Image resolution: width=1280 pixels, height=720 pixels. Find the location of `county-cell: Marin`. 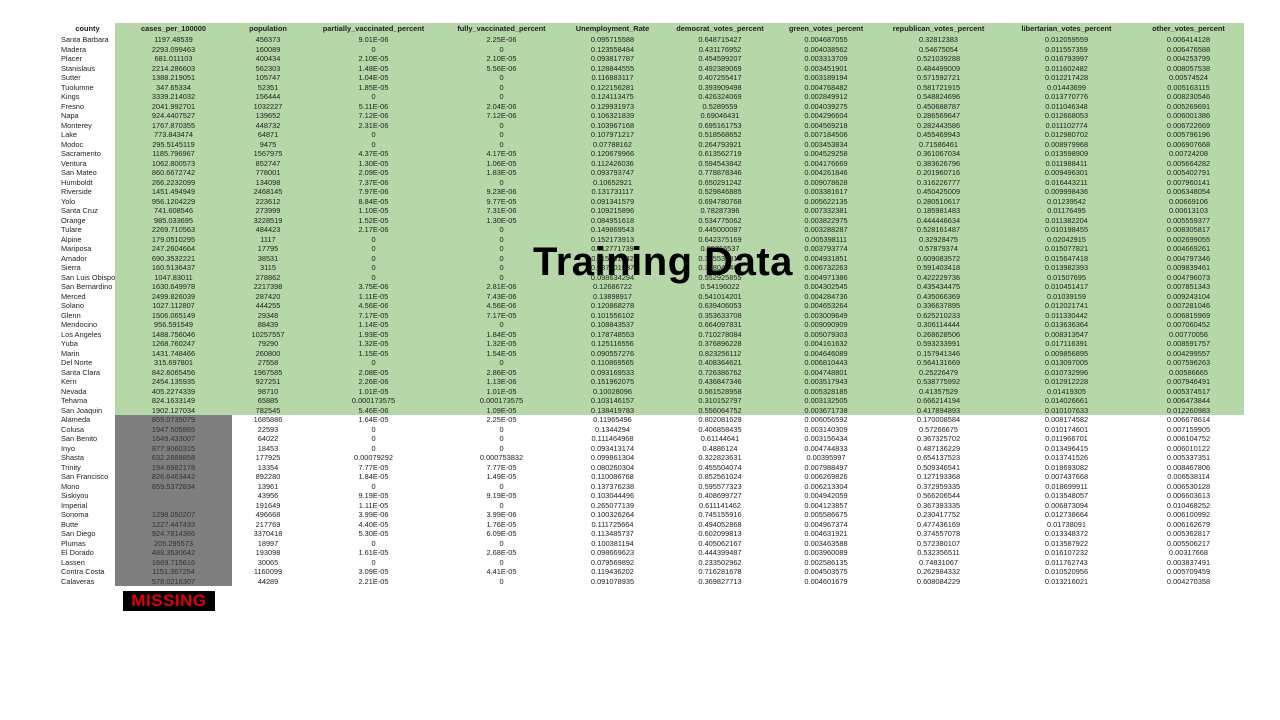

county-cell: Marin is located at coordinates (70, 353).